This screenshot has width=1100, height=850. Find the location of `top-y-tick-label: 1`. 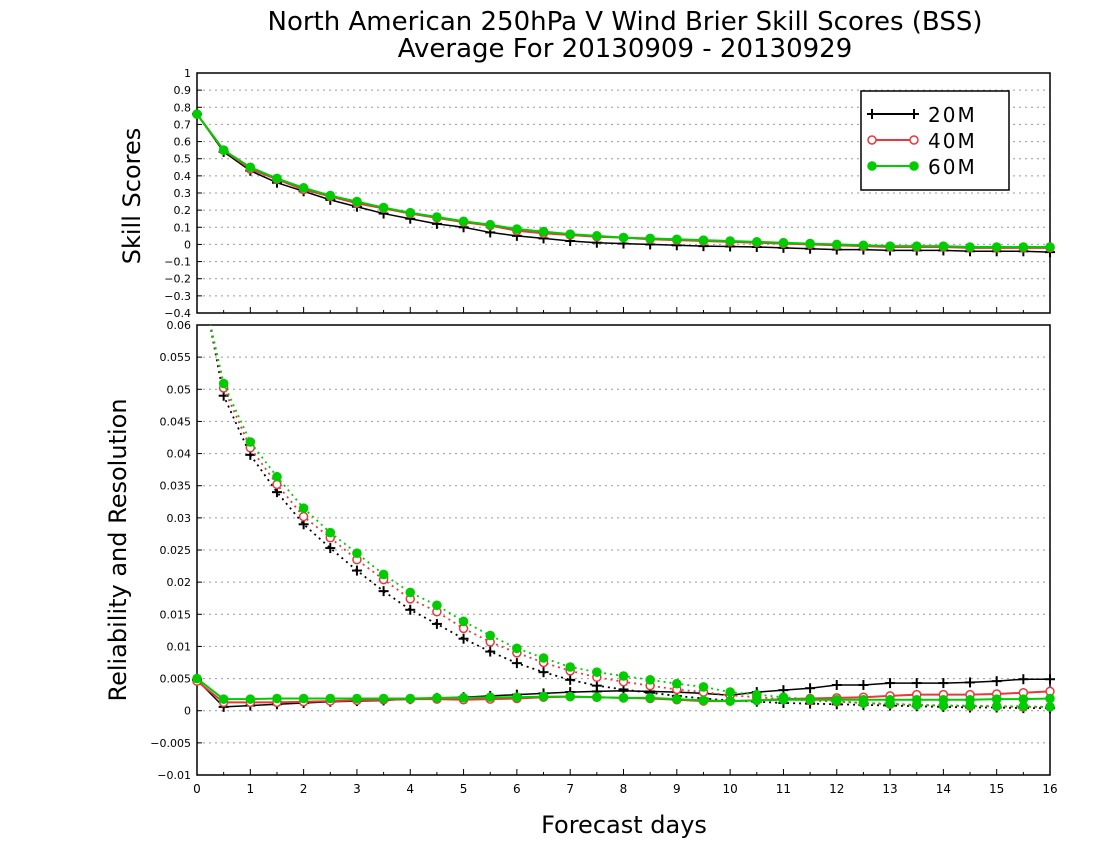

top-y-tick-label: 1 is located at coordinates (187, 73).